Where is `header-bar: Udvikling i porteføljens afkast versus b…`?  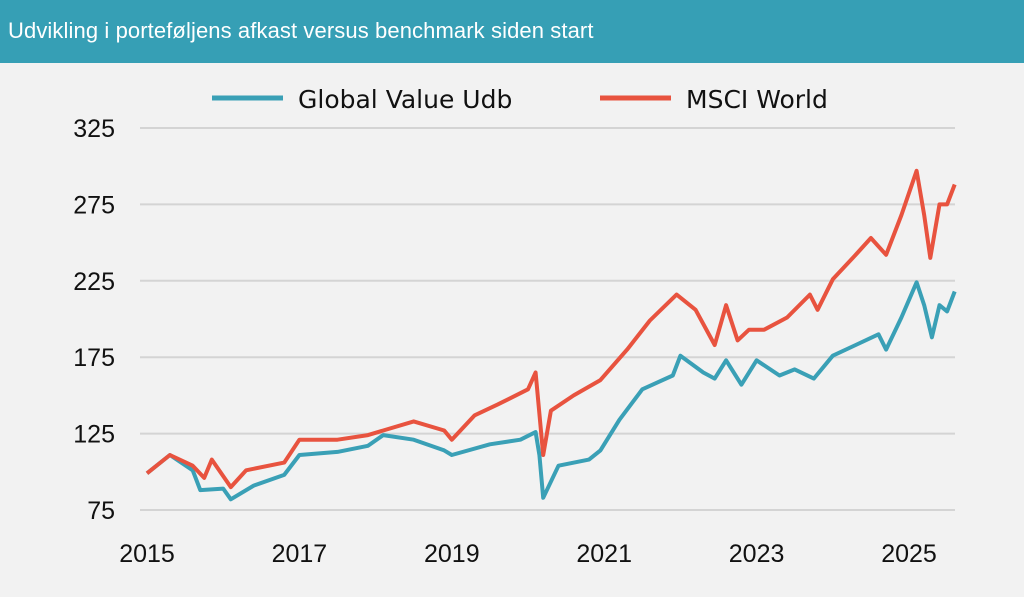 header-bar: Udvikling i porteføljens afkast versus b… is located at coordinates (512, 31).